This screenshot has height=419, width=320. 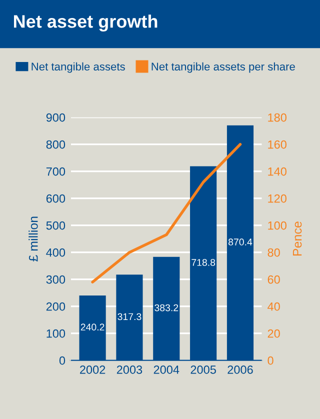 I want to click on y2-tick-label: 20, so click(x=274, y=333).